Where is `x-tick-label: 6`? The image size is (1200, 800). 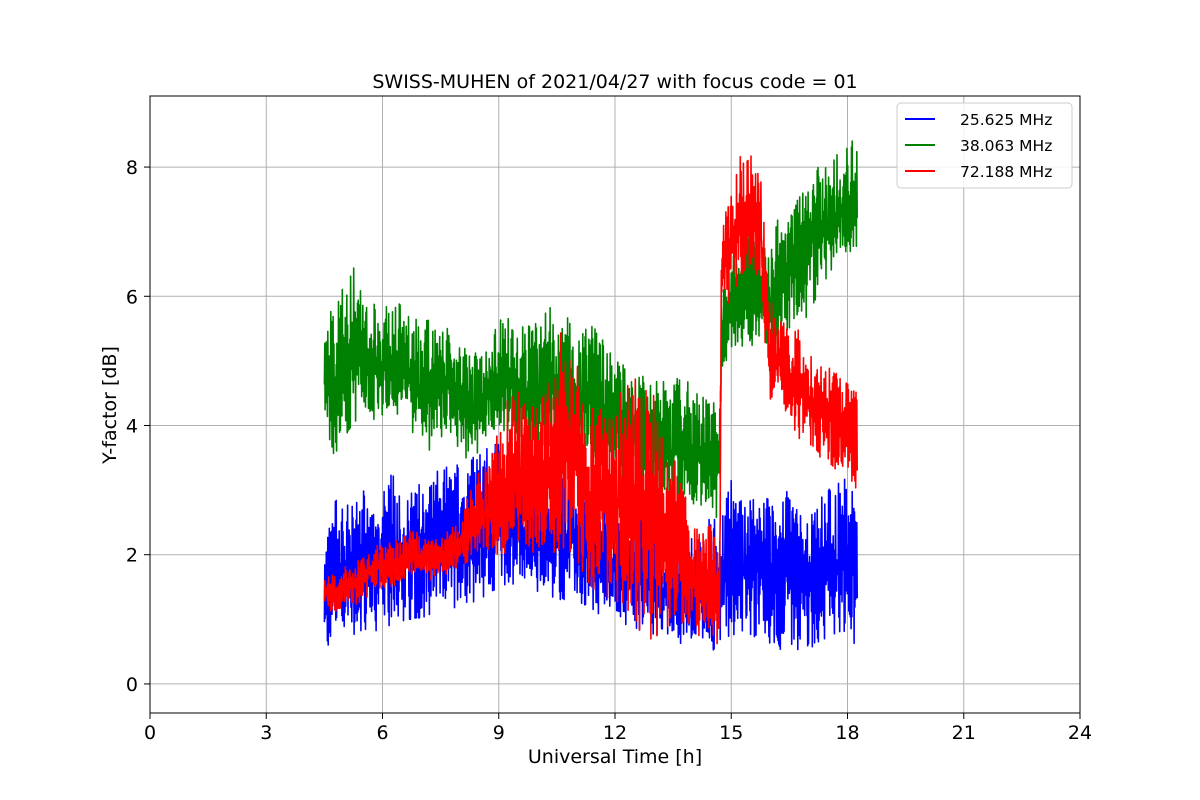 x-tick-label: 6 is located at coordinates (382, 733).